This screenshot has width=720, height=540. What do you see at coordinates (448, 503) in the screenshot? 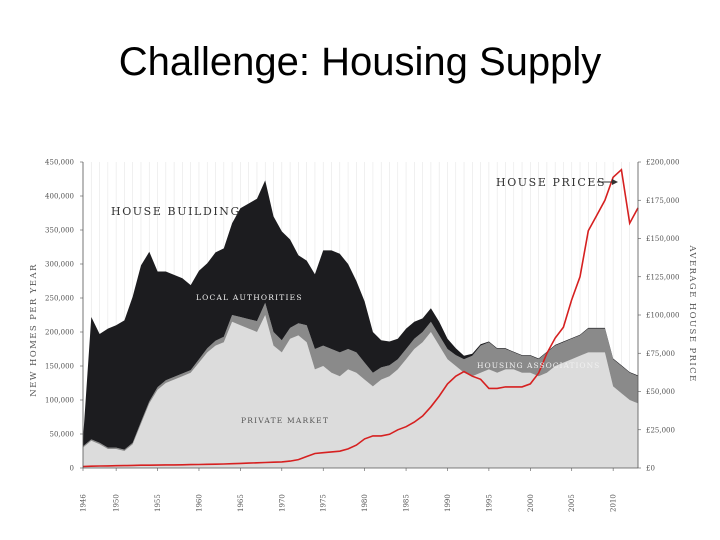
I see `x-tick-label: 1990` at bounding box center [448, 503].